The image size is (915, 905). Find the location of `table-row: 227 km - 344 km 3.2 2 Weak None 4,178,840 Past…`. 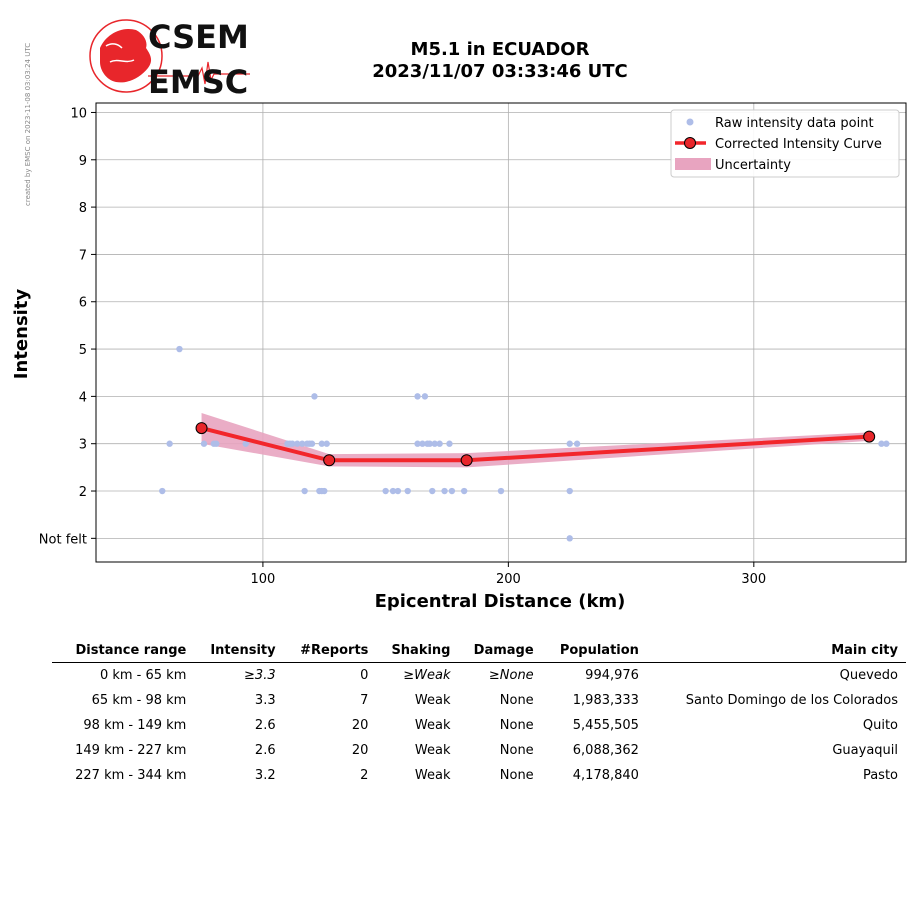

table-row: 227 km - 344 km 3.2 2 Weak None 4,178,840 Past… is located at coordinates (479, 775).